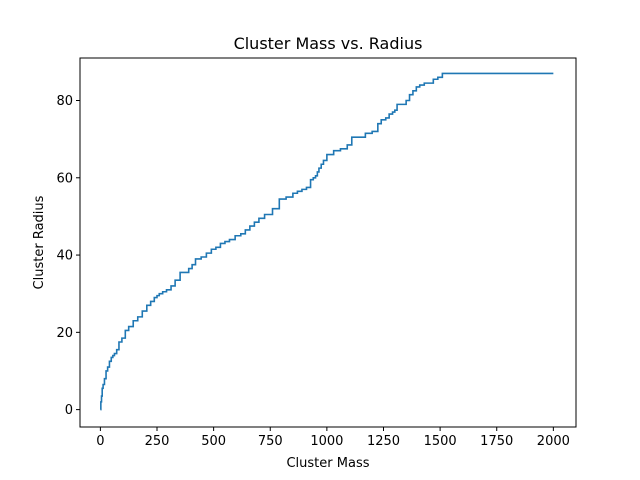 This screenshot has height=480, width=640. I want to click on x-tick-label: 2000, so click(553, 441).